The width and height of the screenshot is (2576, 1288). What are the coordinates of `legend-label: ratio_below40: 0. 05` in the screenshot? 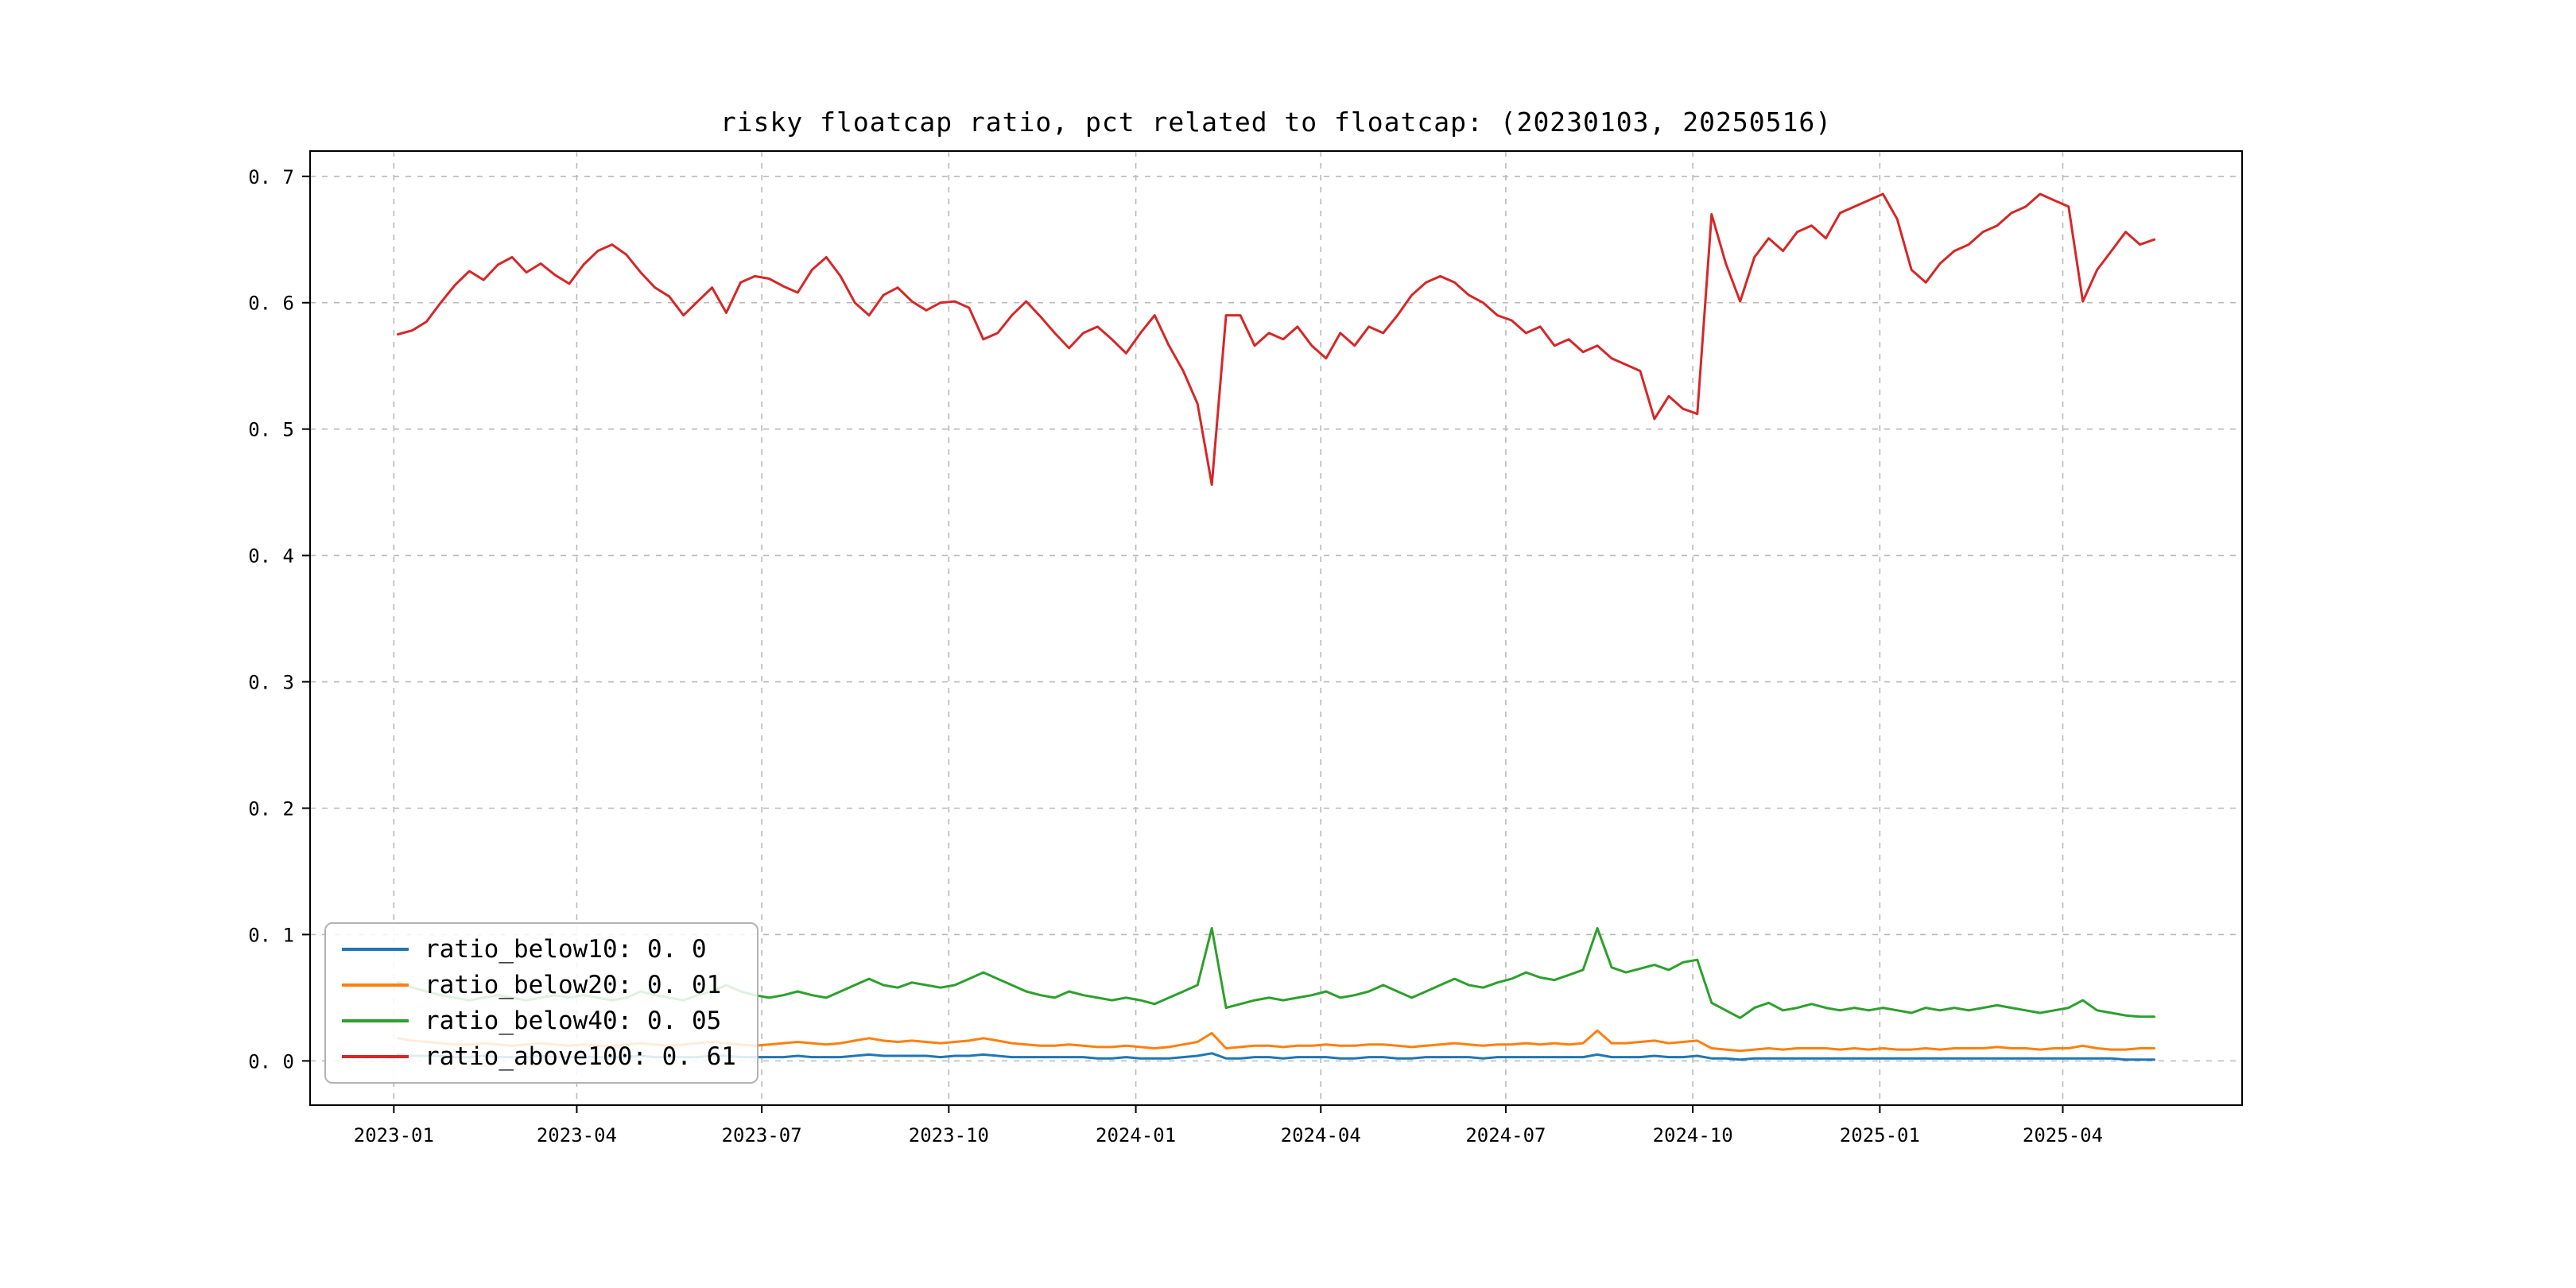 It's located at (573, 1021).